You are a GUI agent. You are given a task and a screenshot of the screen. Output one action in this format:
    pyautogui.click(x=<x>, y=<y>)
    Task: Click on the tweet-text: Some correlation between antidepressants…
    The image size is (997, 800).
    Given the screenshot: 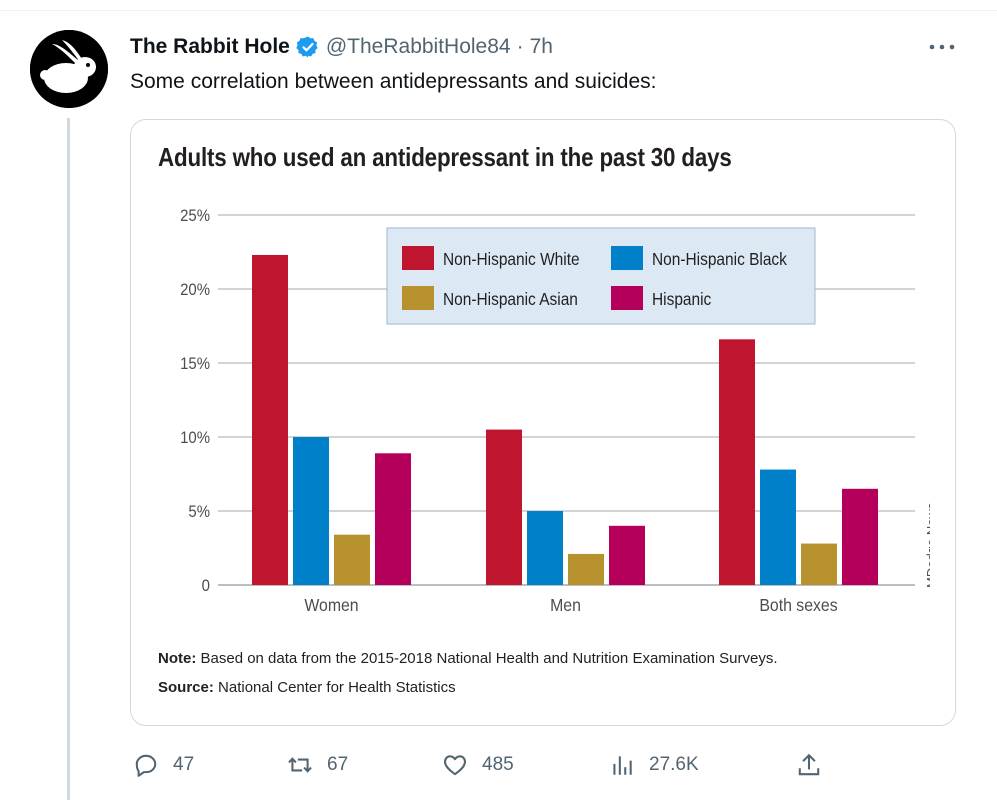 What is the action you would take?
    pyautogui.click(x=393, y=81)
    